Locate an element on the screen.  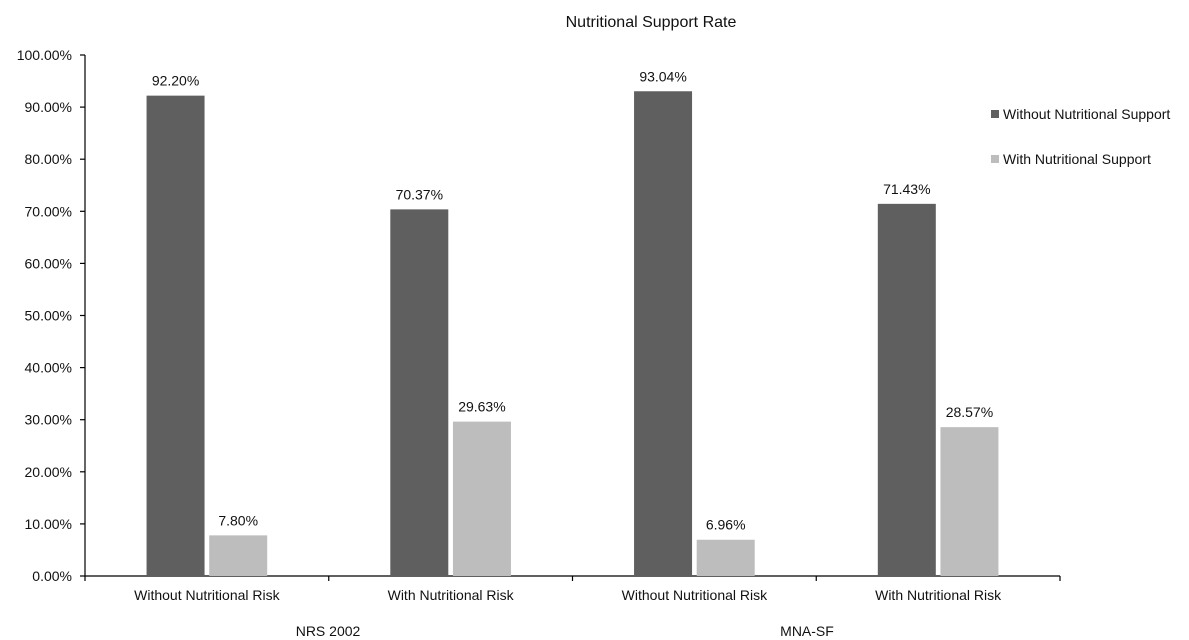
data-label: 7.80% is located at coordinates (238, 520).